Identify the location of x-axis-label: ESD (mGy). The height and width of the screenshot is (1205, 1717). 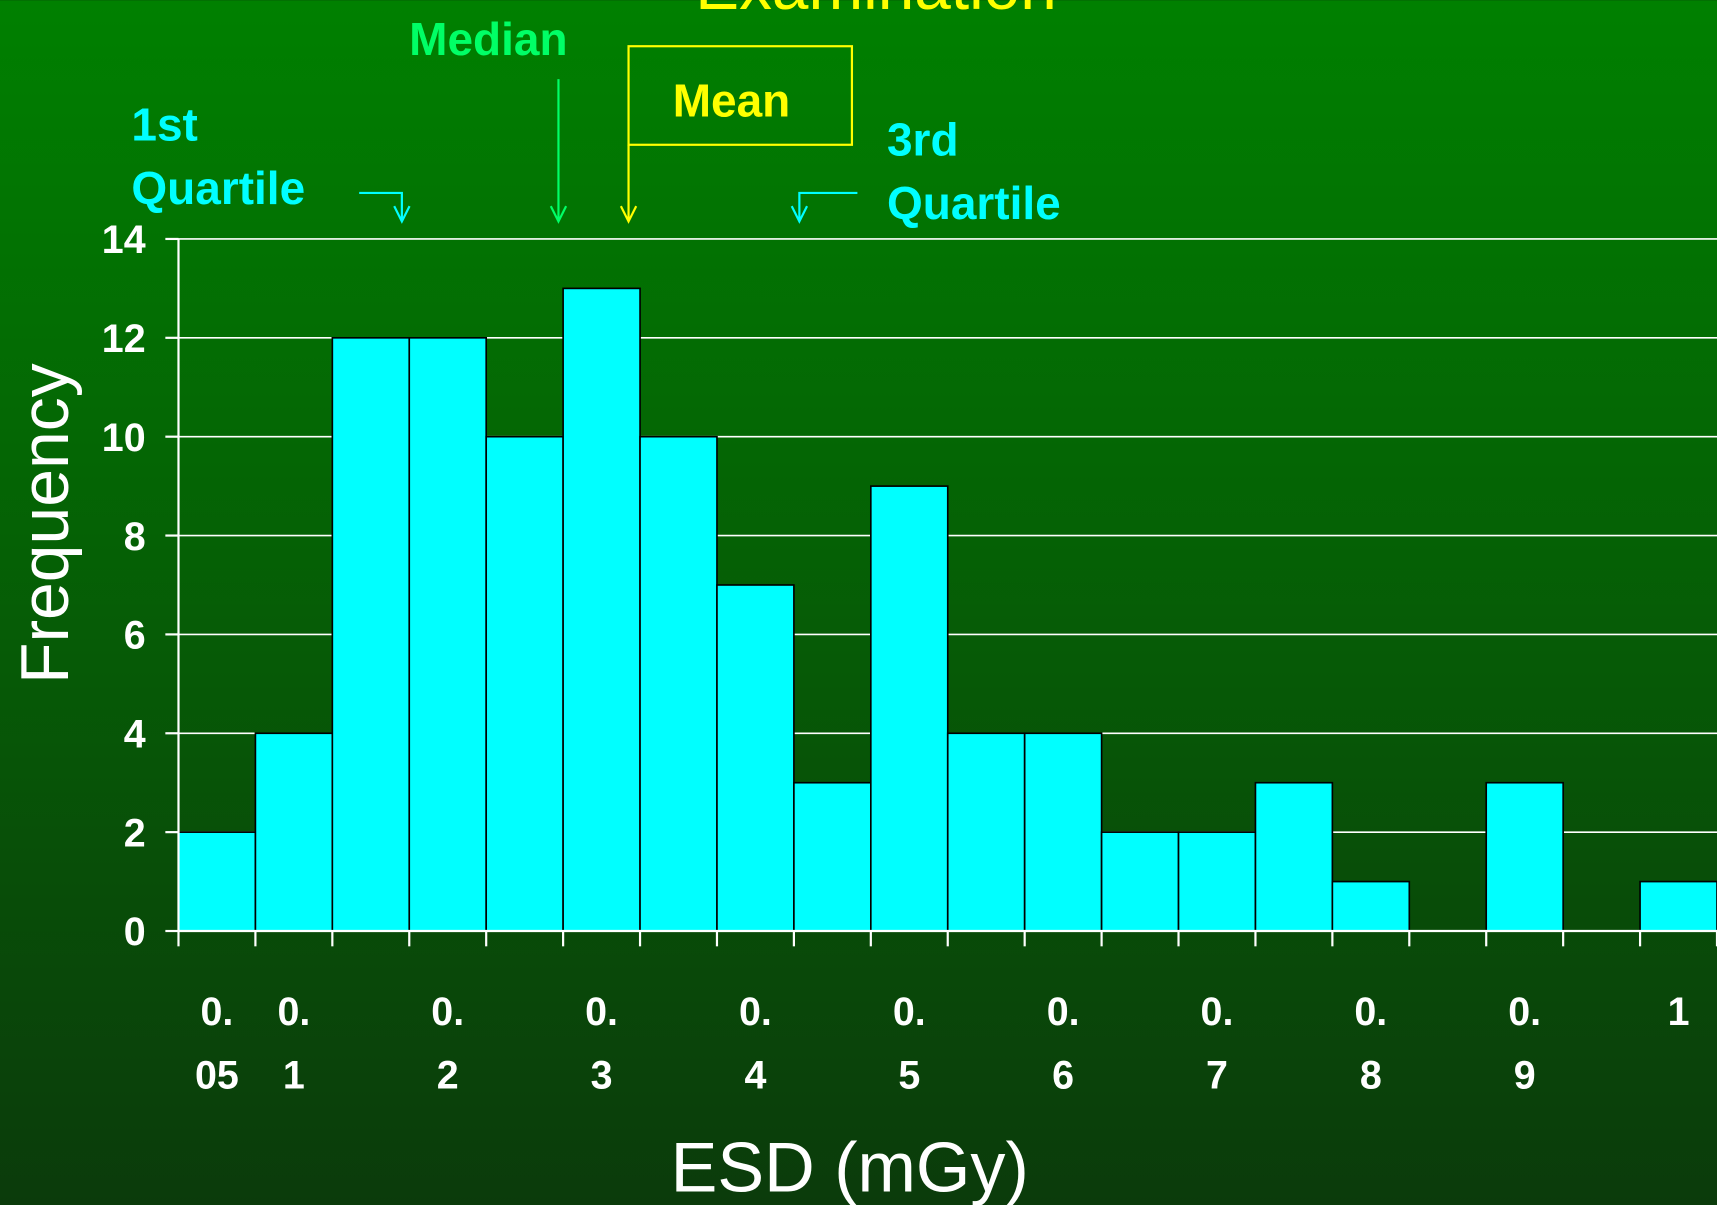
(850, 1167).